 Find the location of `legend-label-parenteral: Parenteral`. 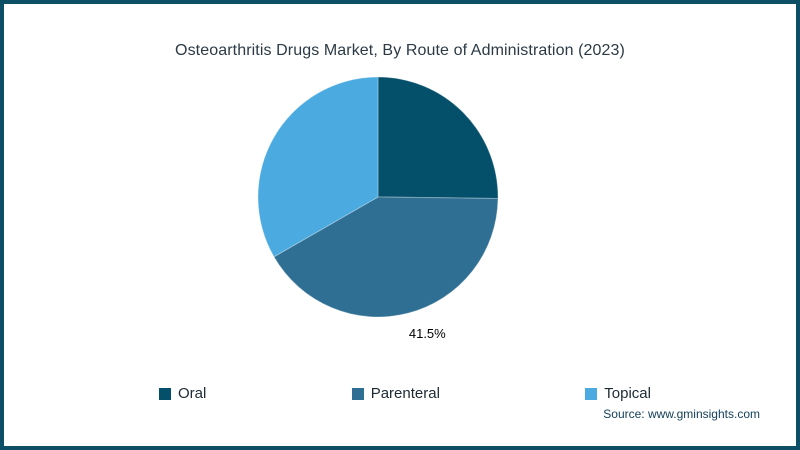

legend-label-parenteral: Parenteral is located at coordinates (405, 393).